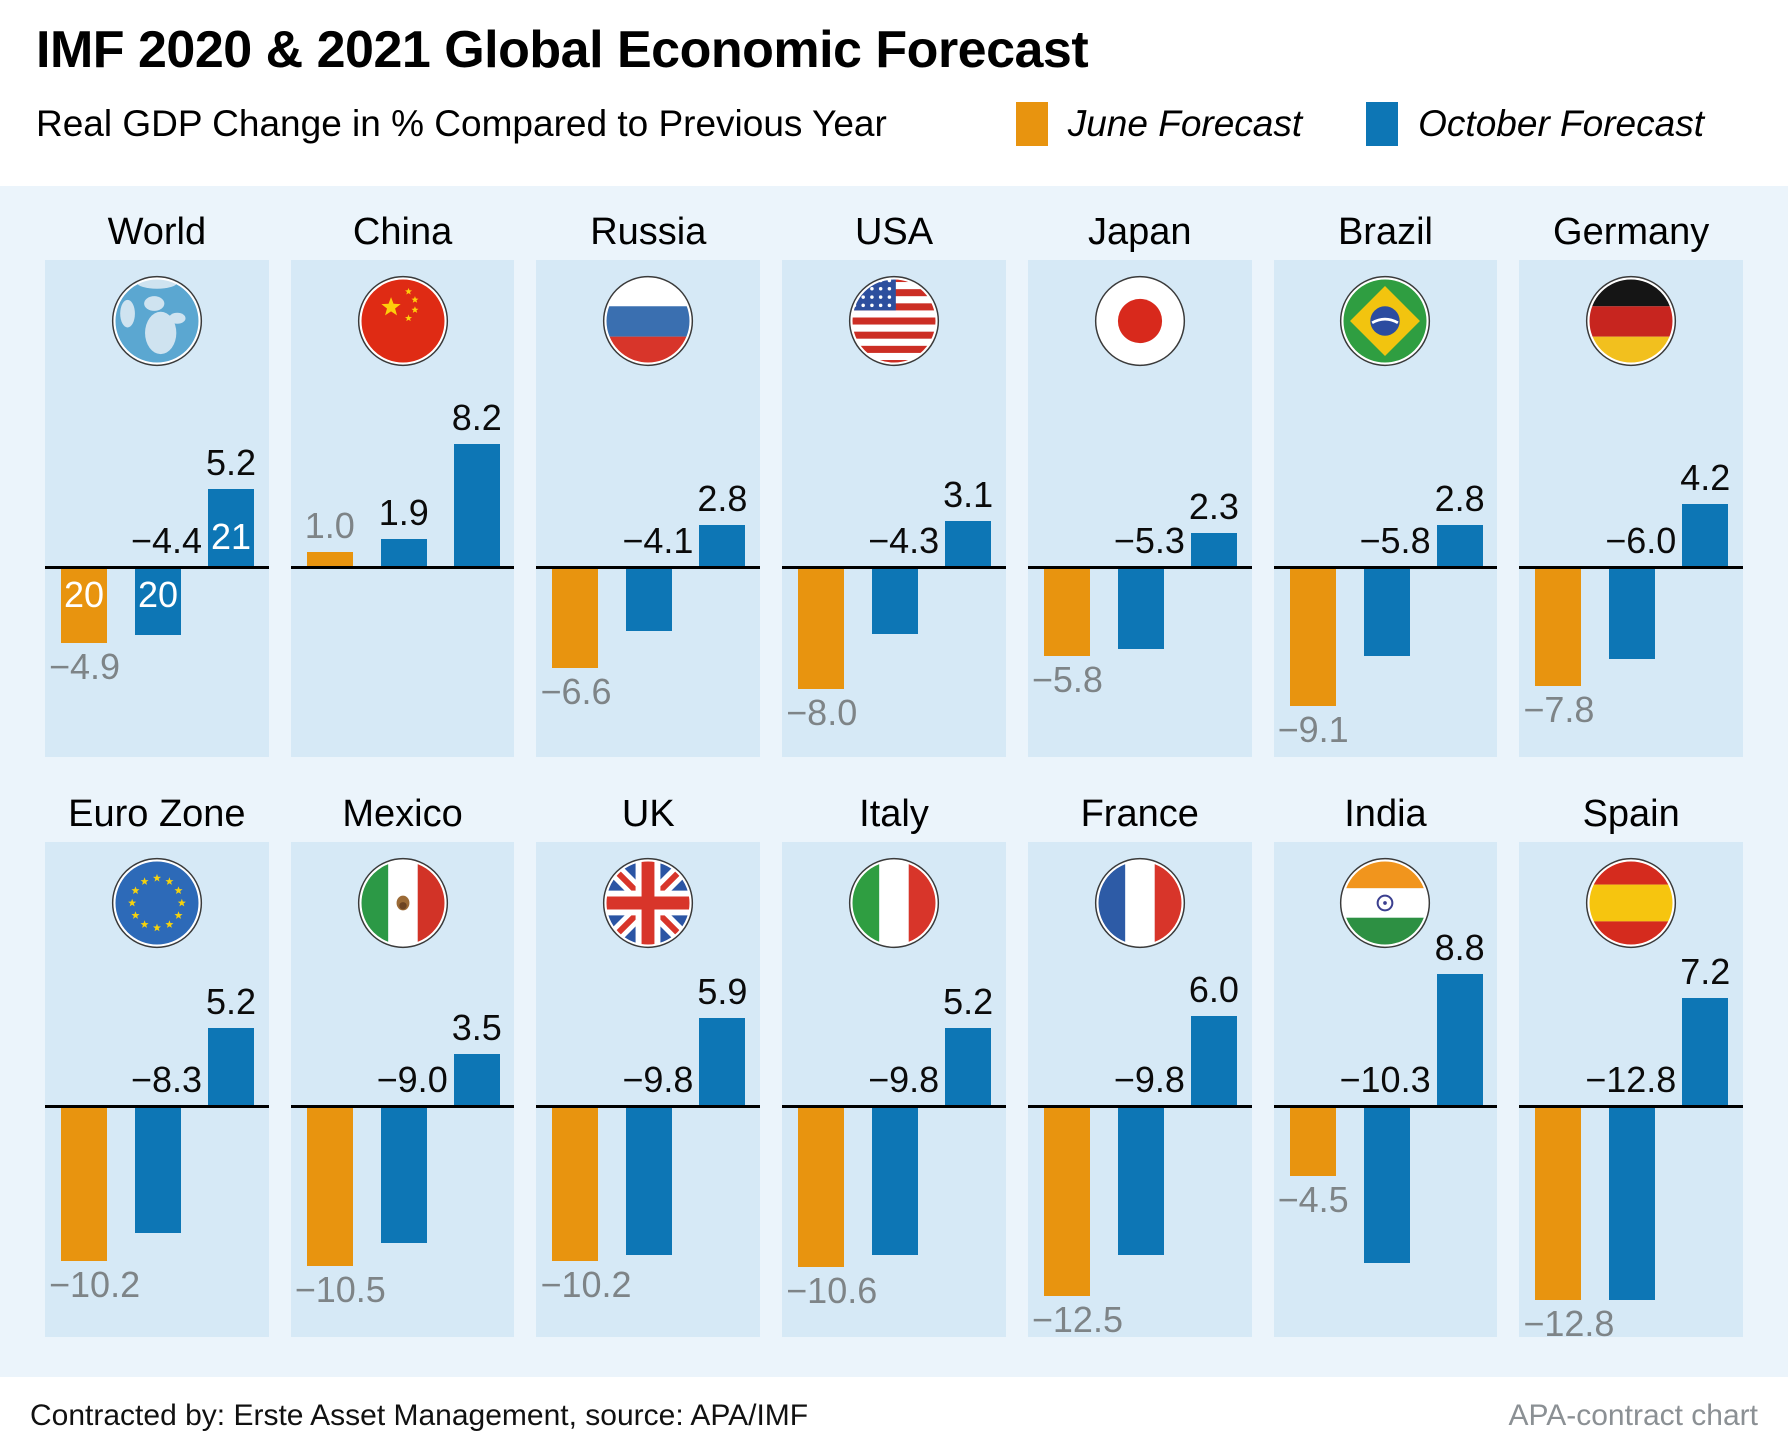  Describe the element at coordinates (166, 540) in the screenshot. I see `value-label-october-2020: −4.4` at that location.